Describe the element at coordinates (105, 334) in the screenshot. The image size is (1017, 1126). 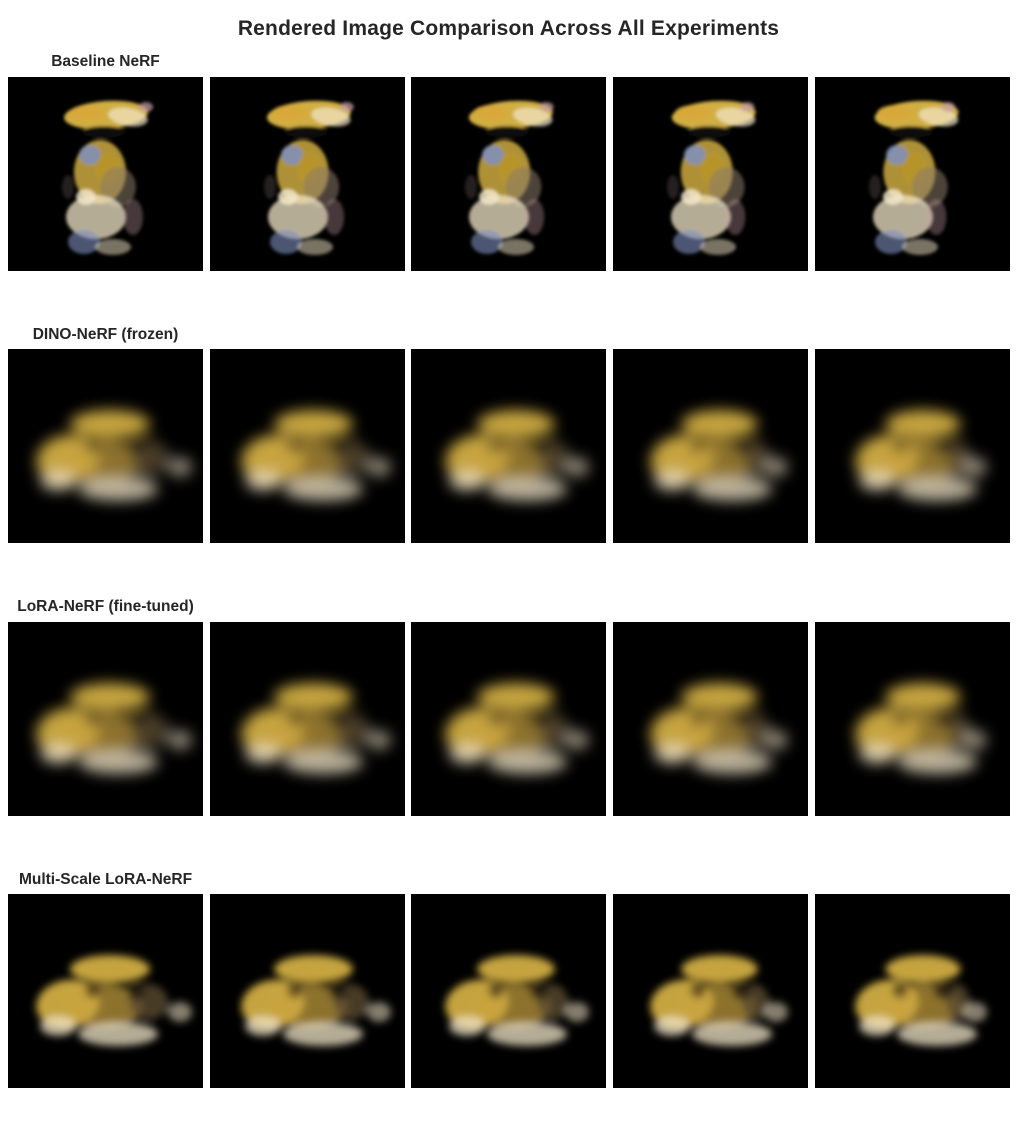
I see `row-title-dino-nerf: DINO-NeRF (frozen)` at that location.